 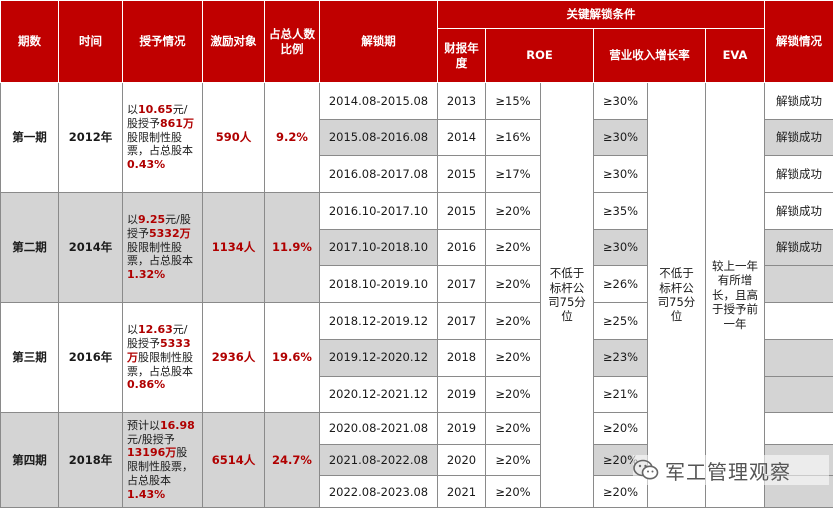 What do you see at coordinates (233, 358) in the screenshot?
I see `phase-targets: 2936人` at bounding box center [233, 358].